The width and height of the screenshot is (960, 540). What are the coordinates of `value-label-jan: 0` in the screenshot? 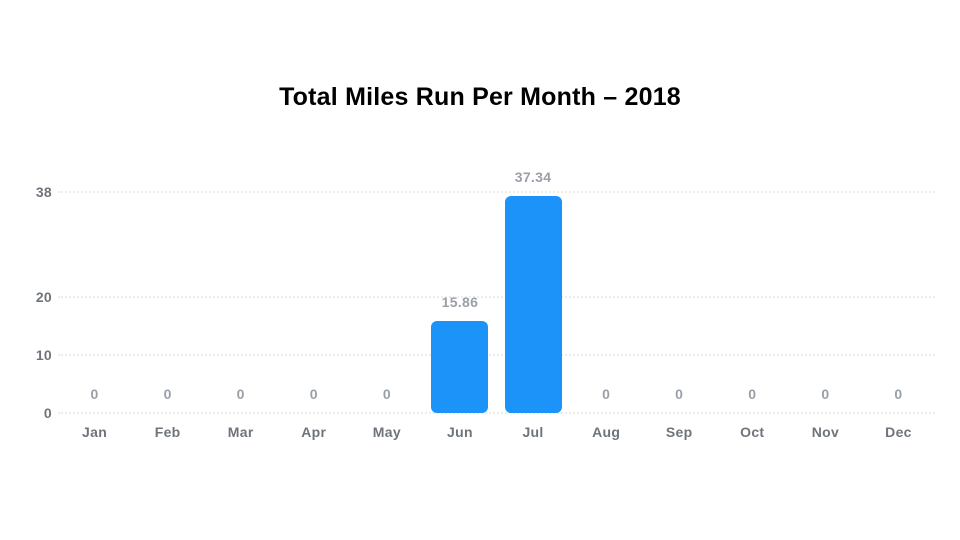 It's located at (94, 394).